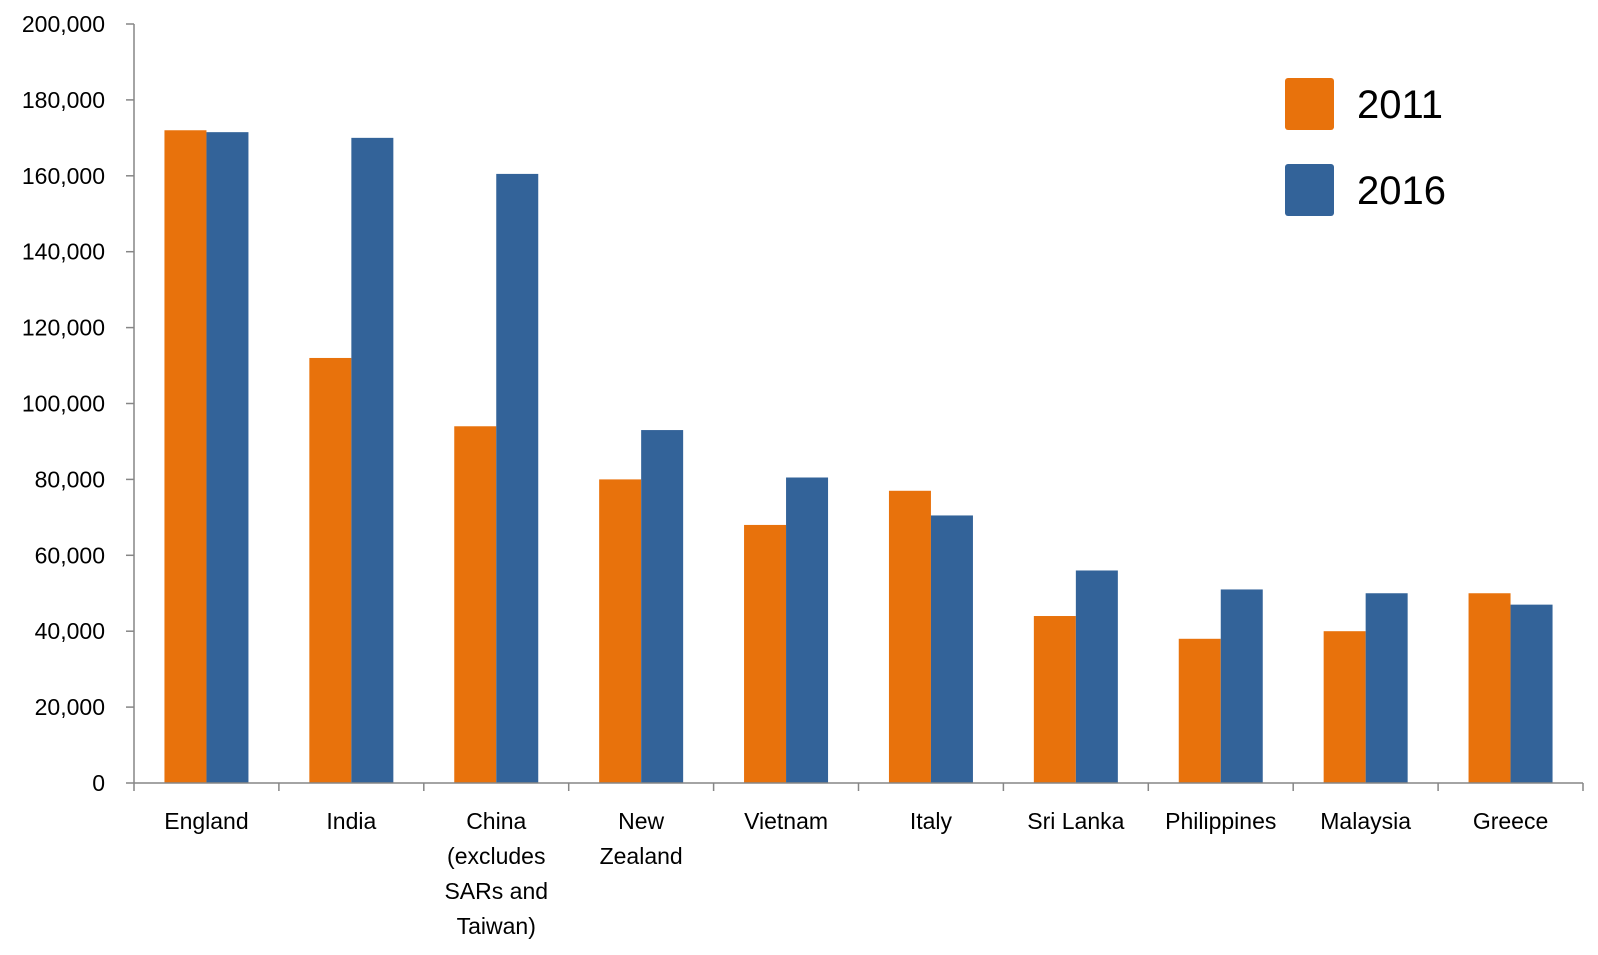 The width and height of the screenshot is (1598, 955). I want to click on y-tick-label: 160,000, so click(63, 176).